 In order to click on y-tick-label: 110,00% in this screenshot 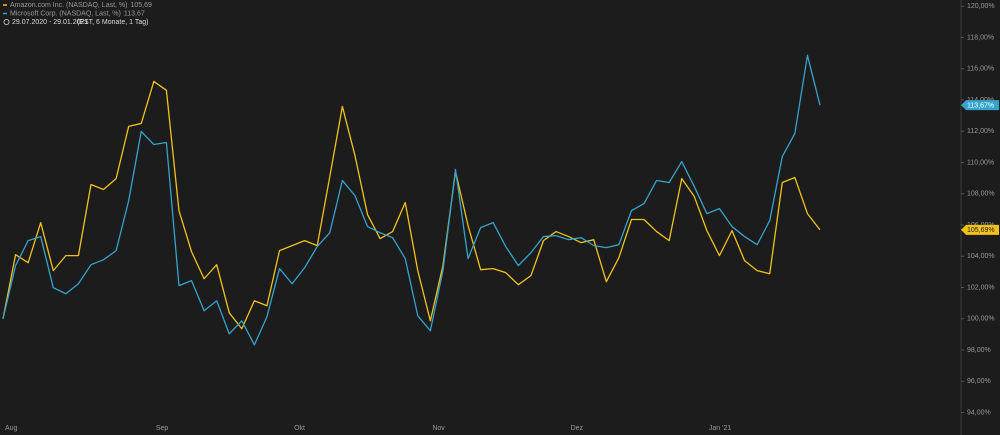, I will do `click(980, 162)`.